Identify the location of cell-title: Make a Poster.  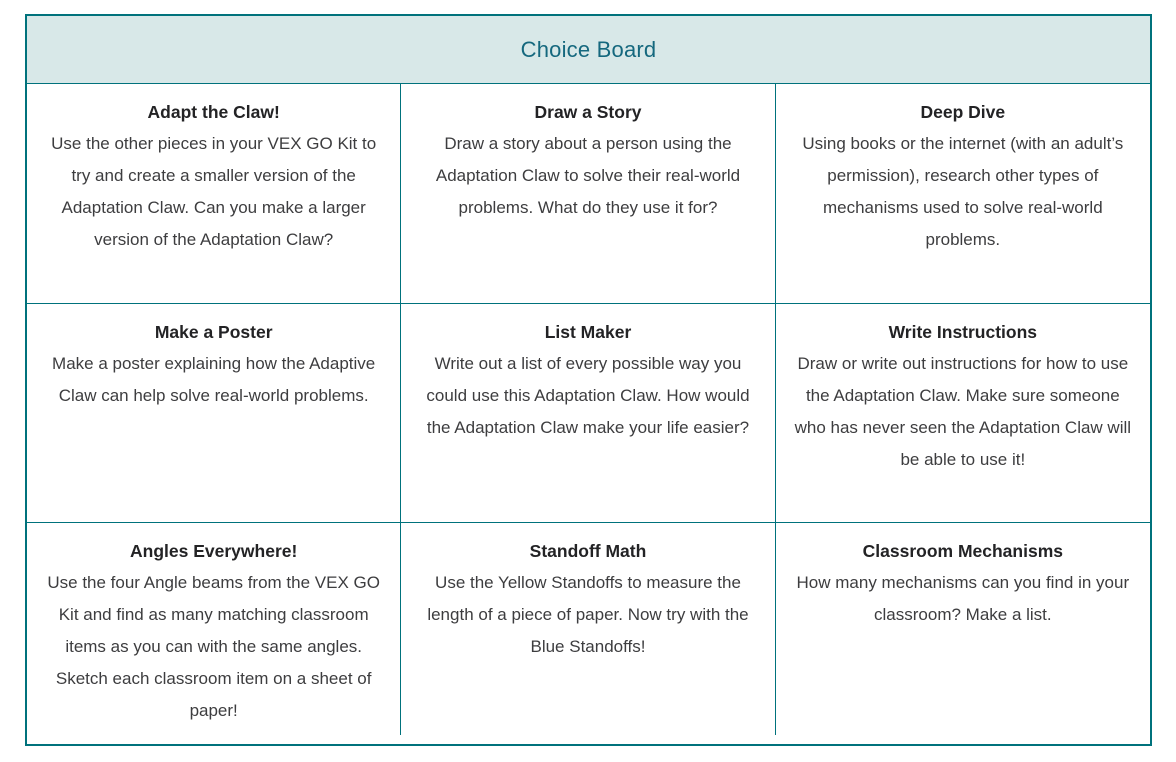
(213, 332).